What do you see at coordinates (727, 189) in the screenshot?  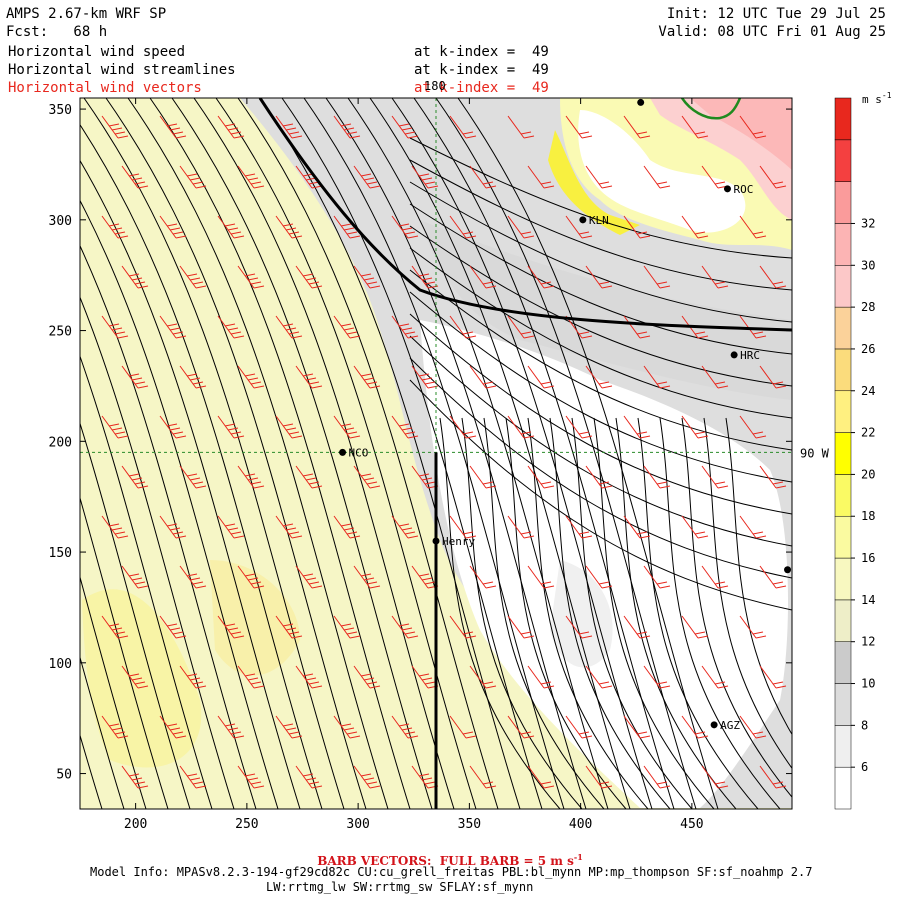 I see `station-marker` at bounding box center [727, 189].